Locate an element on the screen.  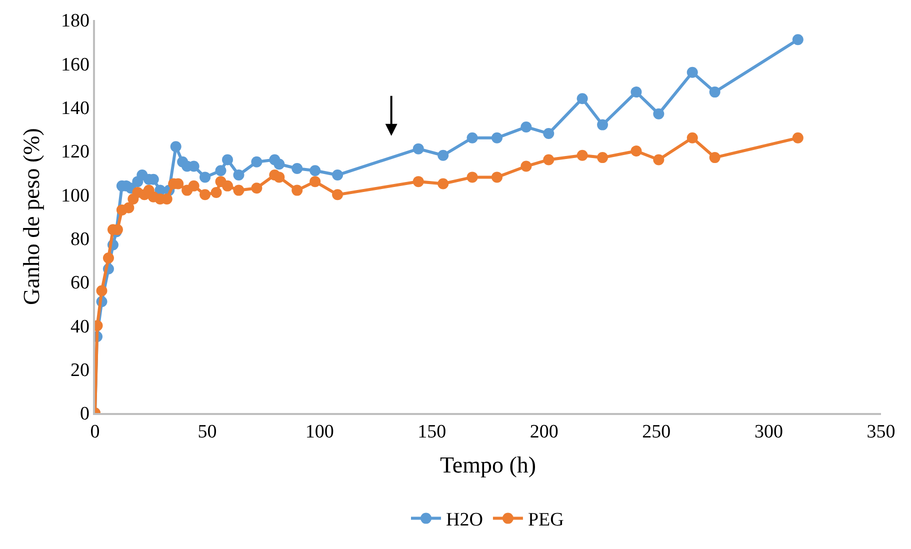
x-tick-label: 200 is located at coordinates (544, 432).